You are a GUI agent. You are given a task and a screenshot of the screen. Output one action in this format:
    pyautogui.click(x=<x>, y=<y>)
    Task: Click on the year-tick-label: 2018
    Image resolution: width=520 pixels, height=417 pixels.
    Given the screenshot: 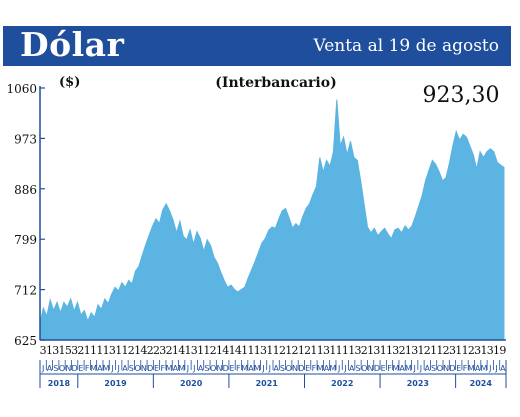 What is the action you would take?
    pyautogui.click(x=59, y=383)
    